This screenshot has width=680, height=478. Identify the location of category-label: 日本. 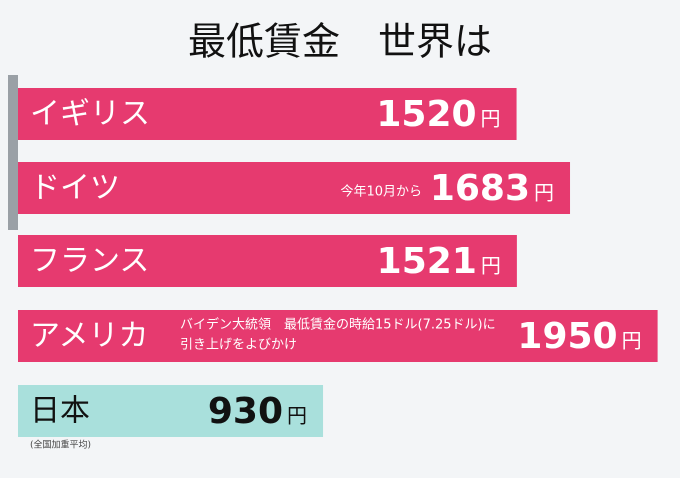
(60, 411).